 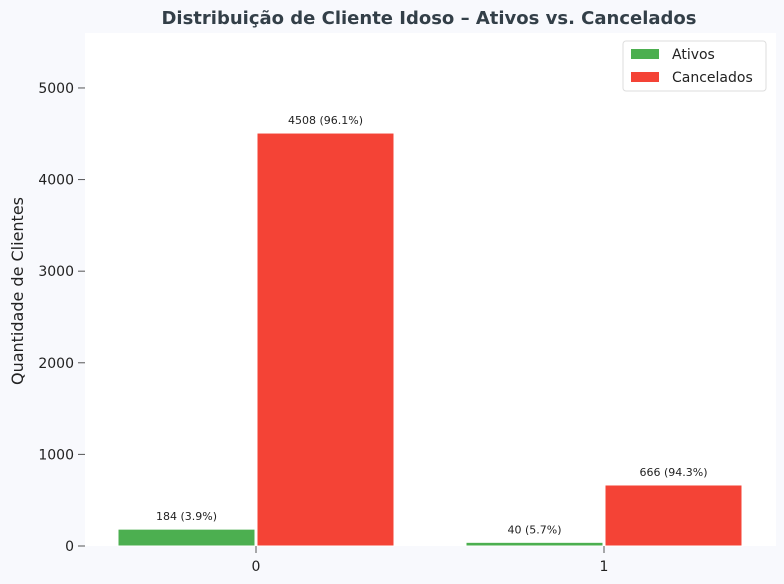 I want to click on y-axis: 0 1000 2000 3000 4000 5000, so click(x=61, y=318).